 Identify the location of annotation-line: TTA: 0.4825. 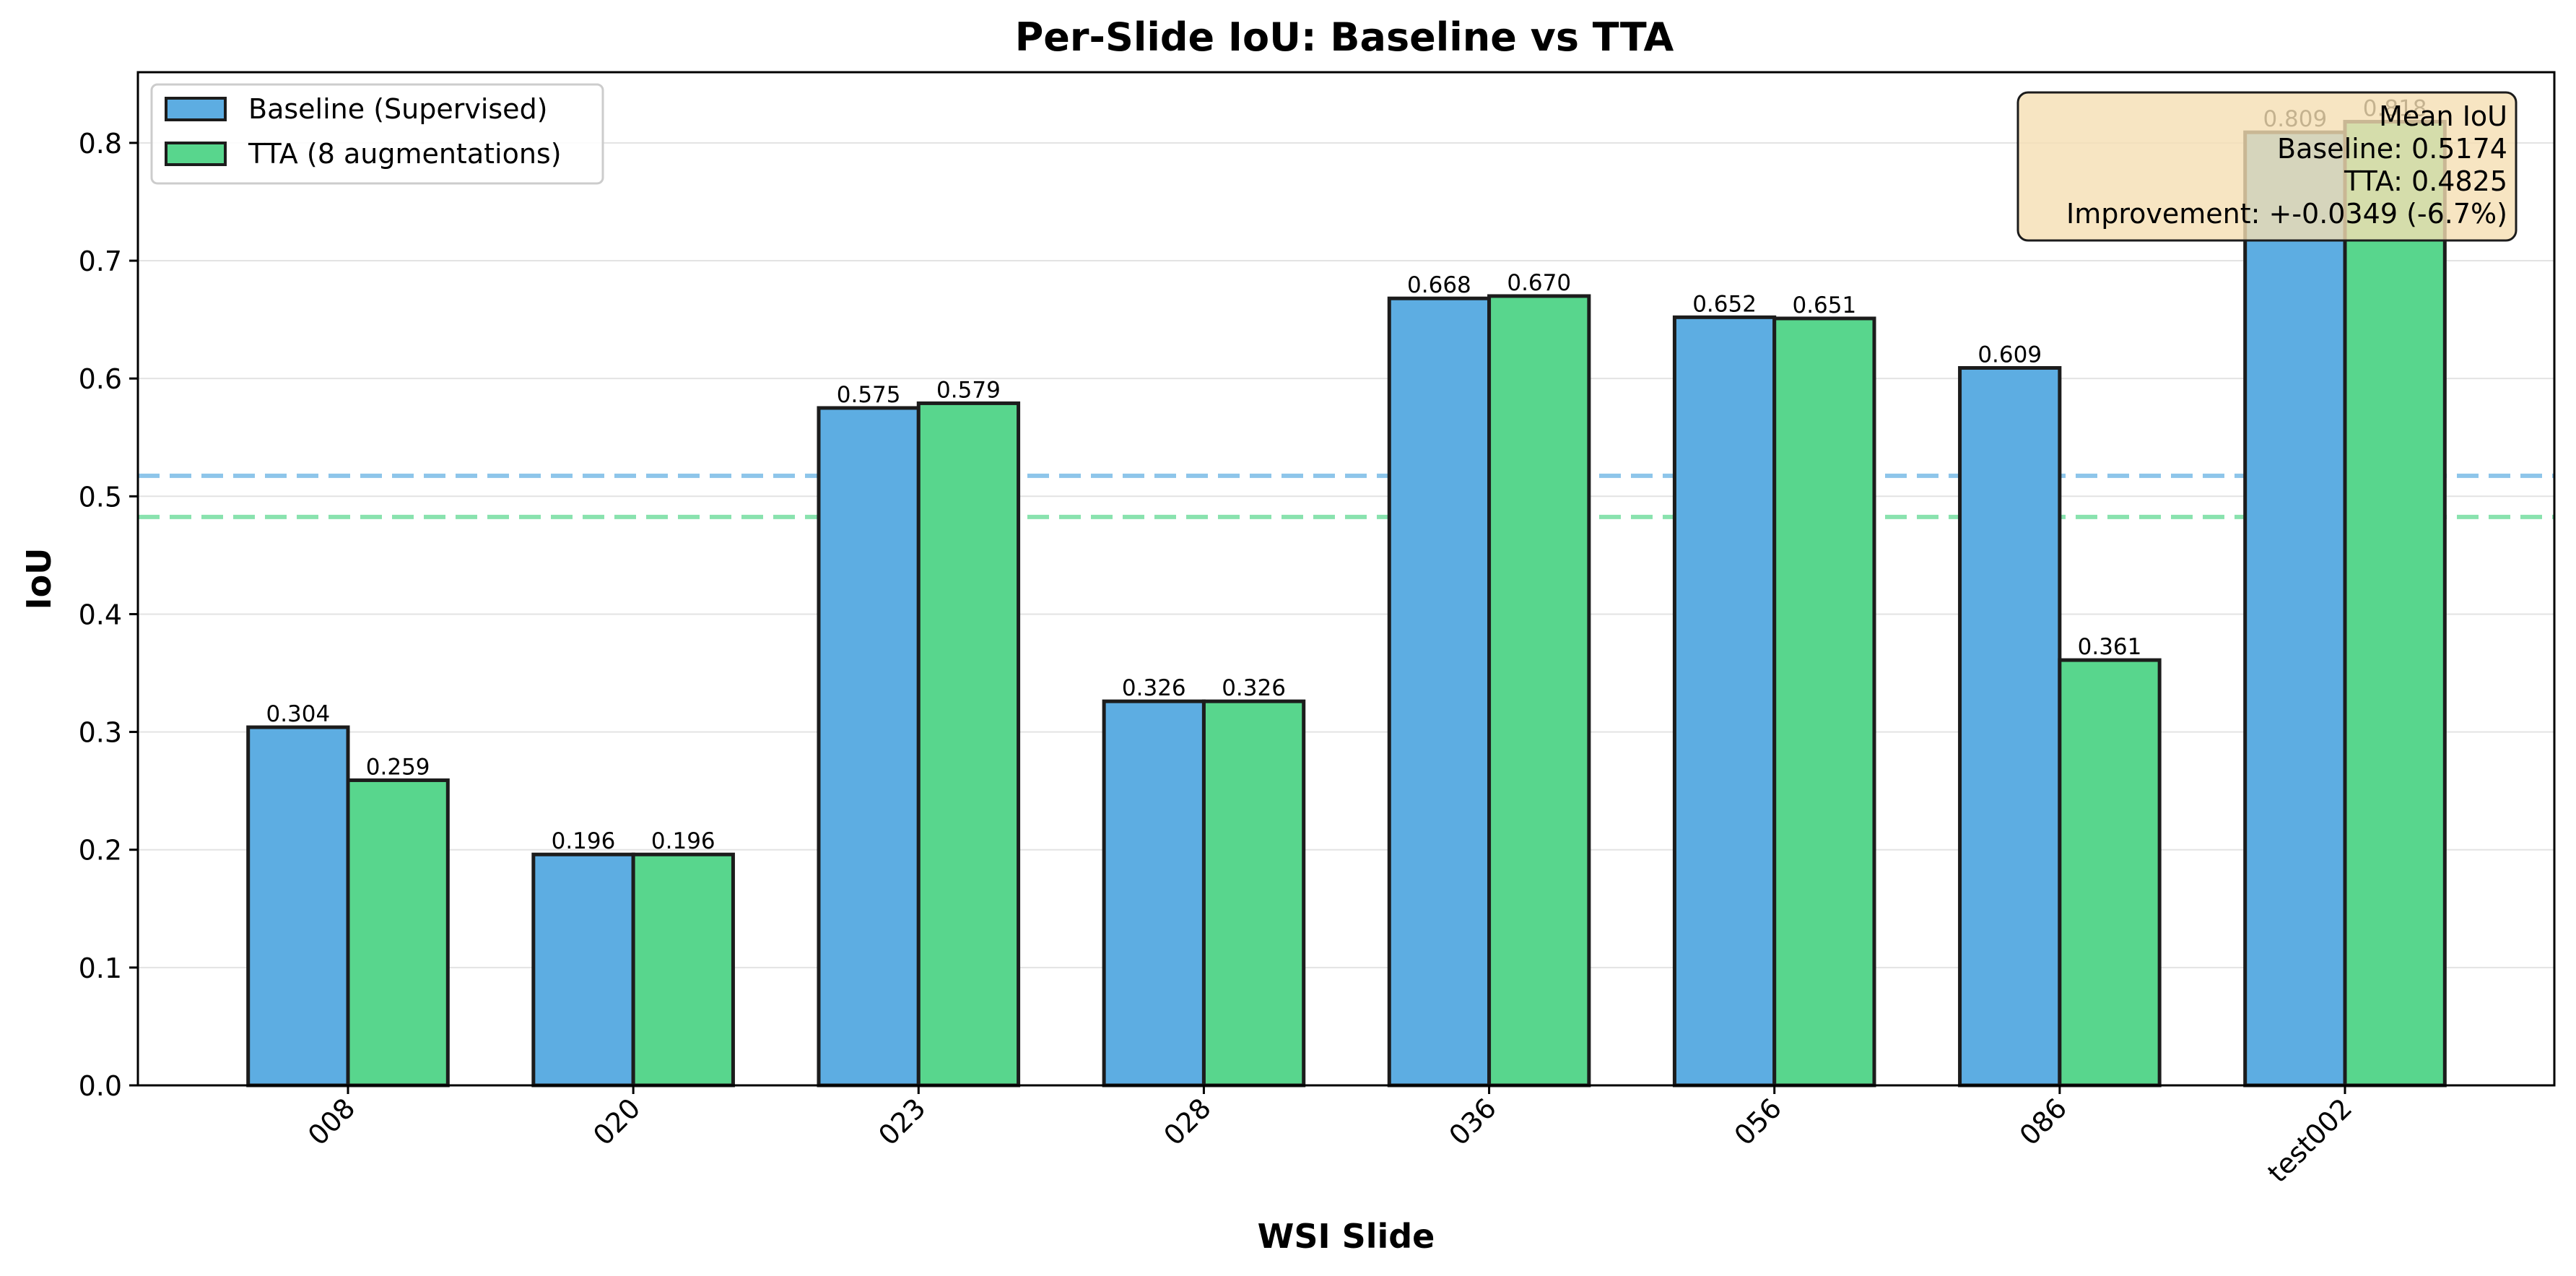
(2425, 181).